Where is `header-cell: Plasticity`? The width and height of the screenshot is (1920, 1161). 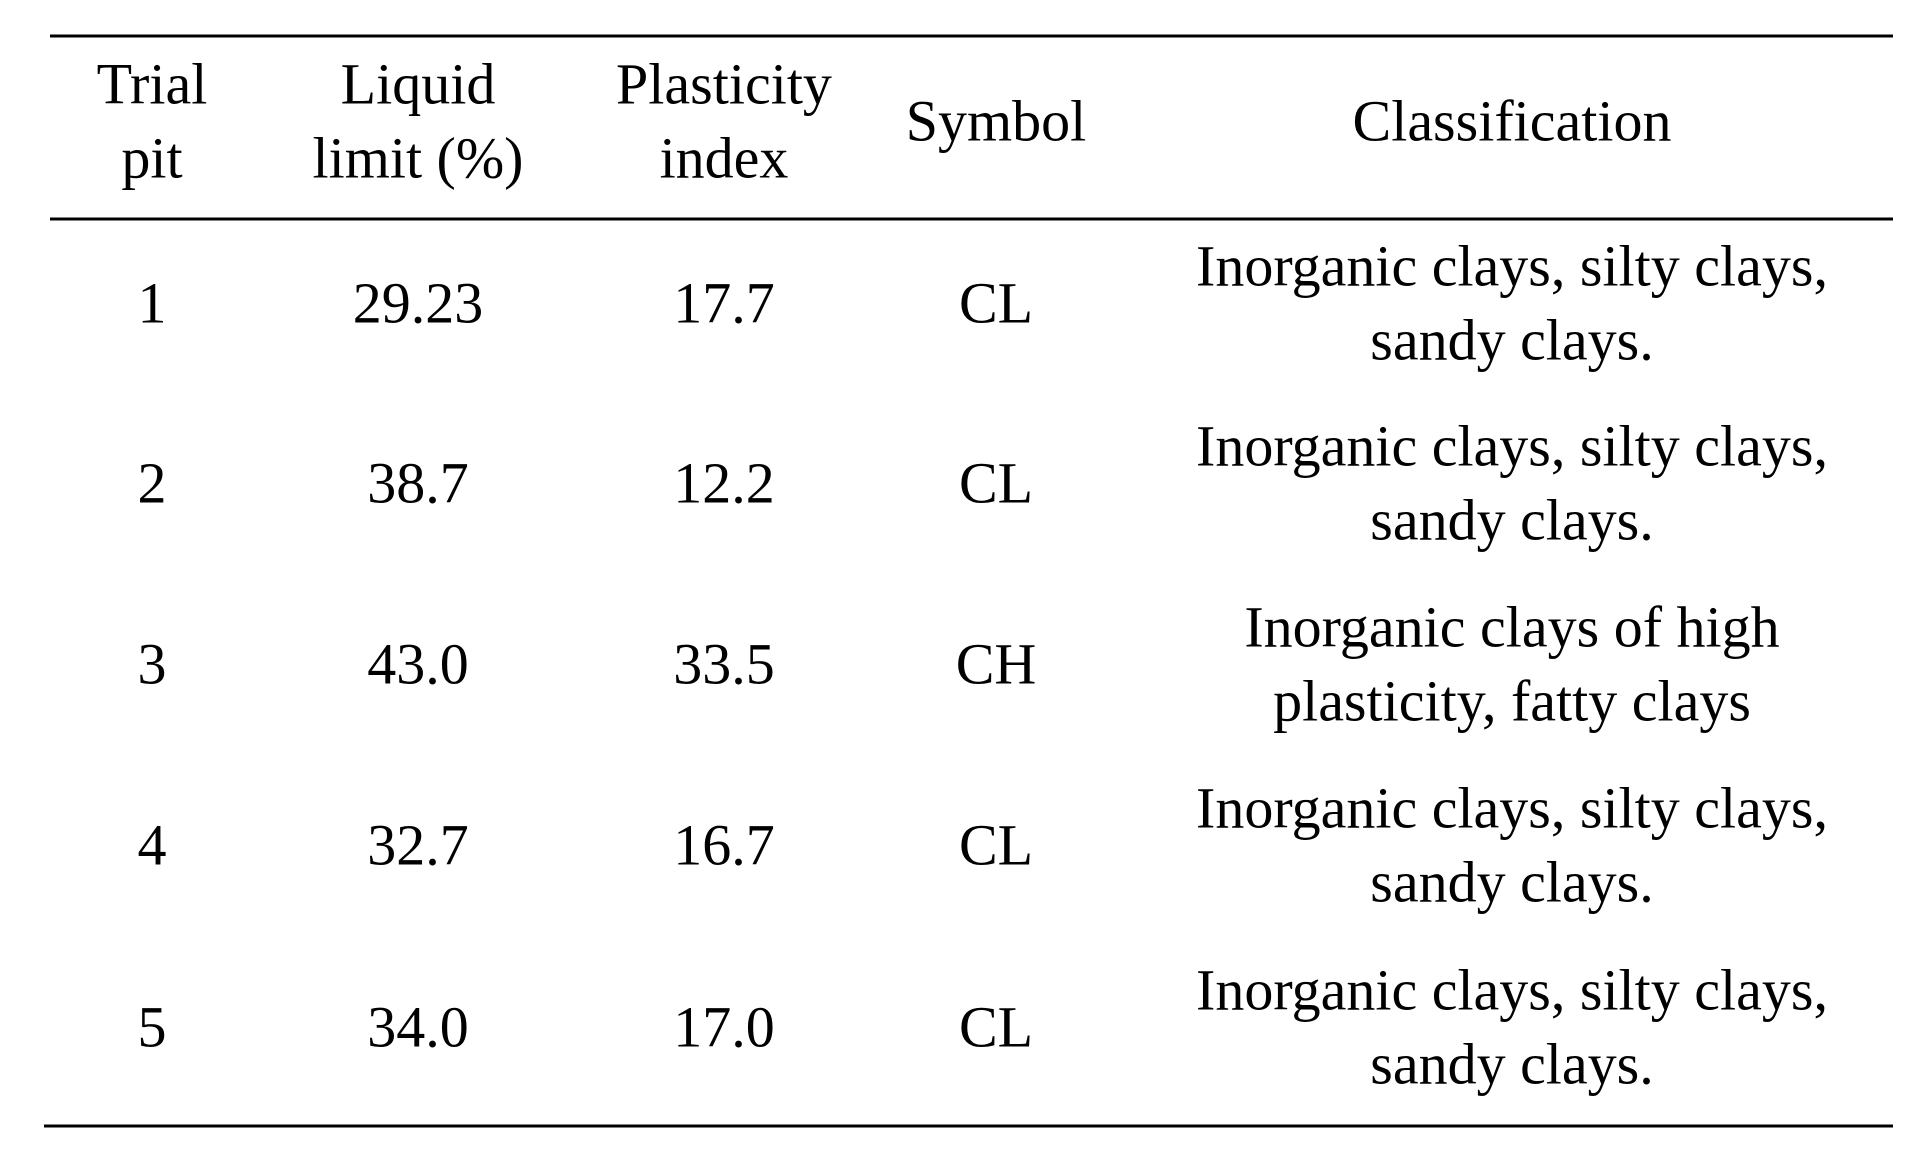 header-cell: Plasticity is located at coordinates (724, 83).